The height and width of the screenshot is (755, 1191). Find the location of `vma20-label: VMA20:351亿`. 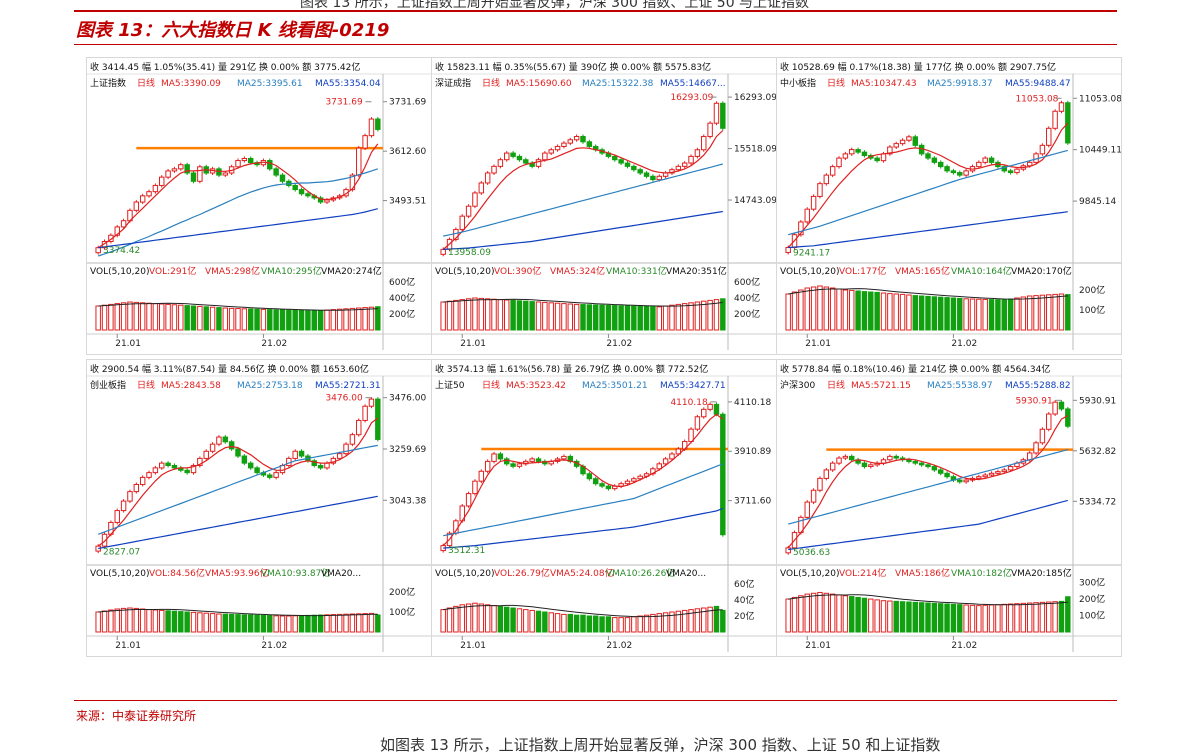

vma20-label: VMA20:351亿 is located at coordinates (696, 271).